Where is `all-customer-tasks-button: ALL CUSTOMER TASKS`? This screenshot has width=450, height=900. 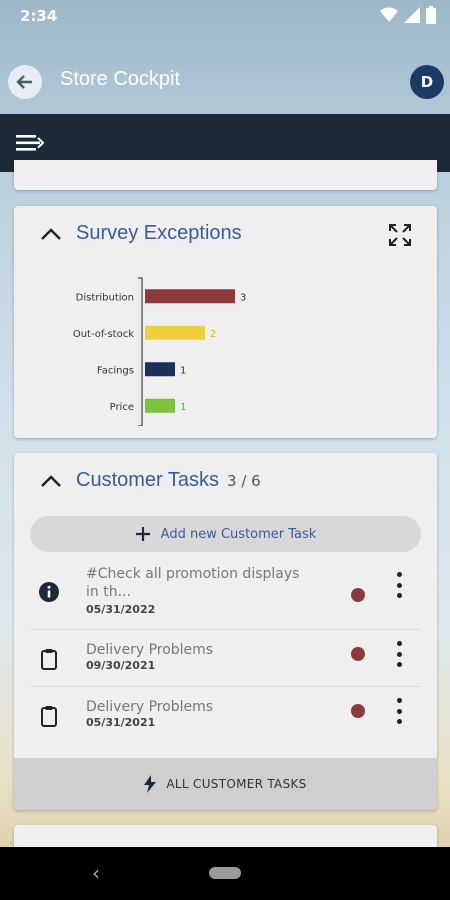
all-customer-tasks-button: ALL CUSTOMER TASKS is located at coordinates (225, 784).